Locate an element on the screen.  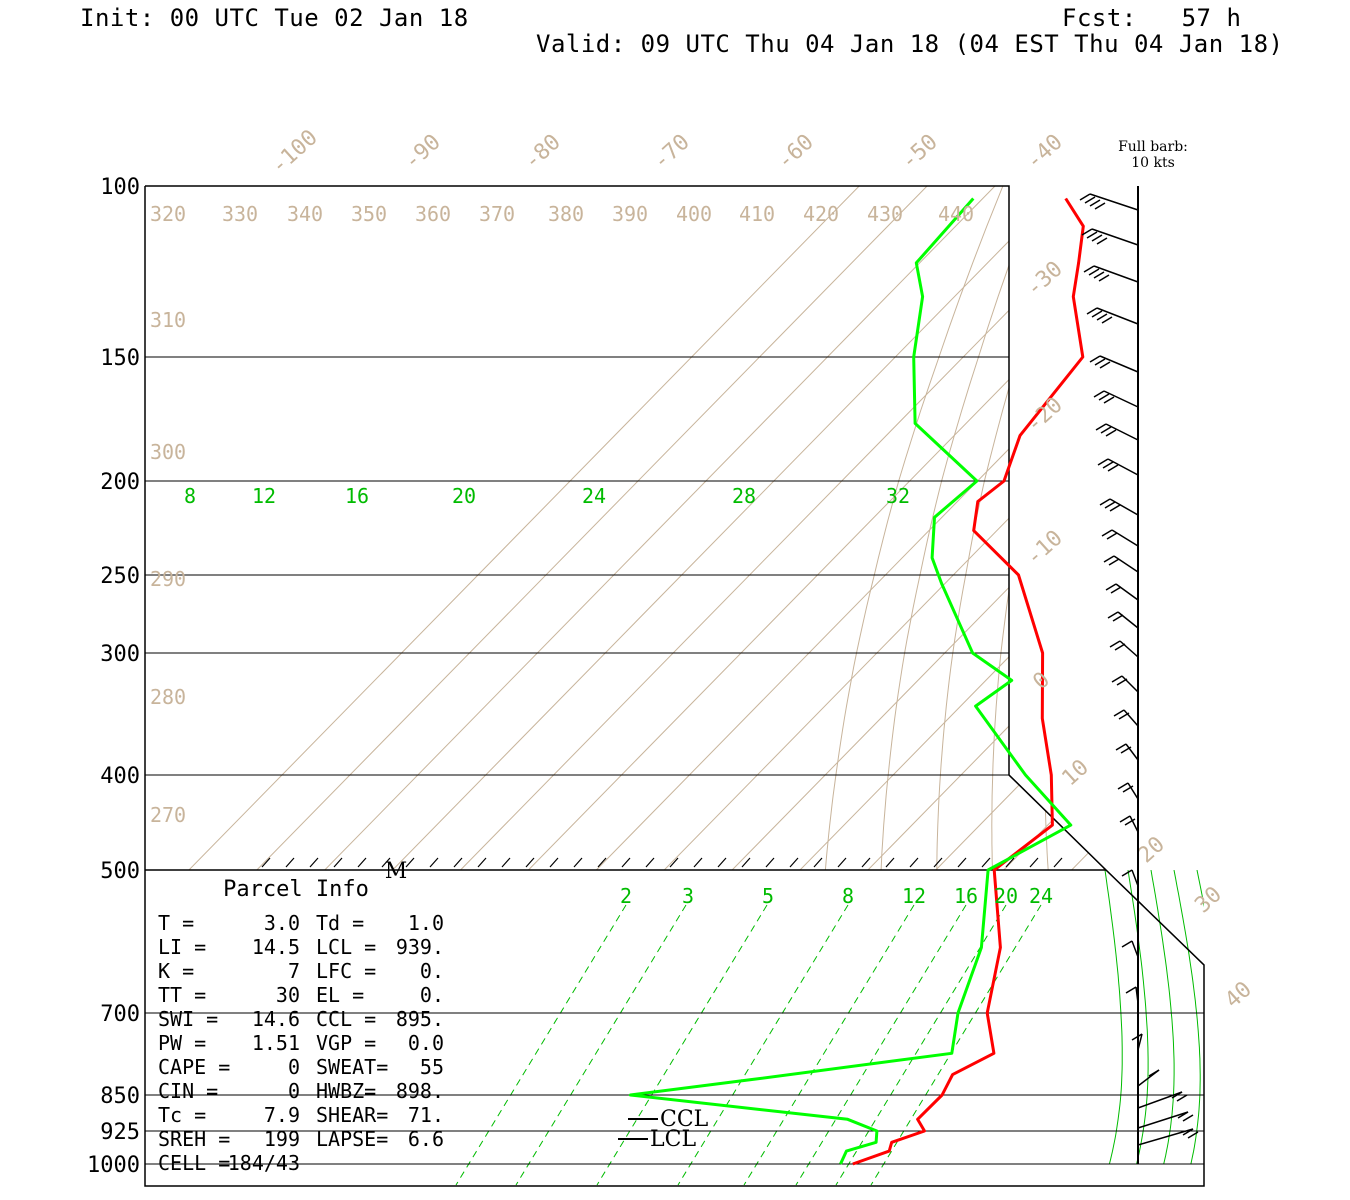
mixing-ratio-label: 20 is located at coordinates (1006, 896).